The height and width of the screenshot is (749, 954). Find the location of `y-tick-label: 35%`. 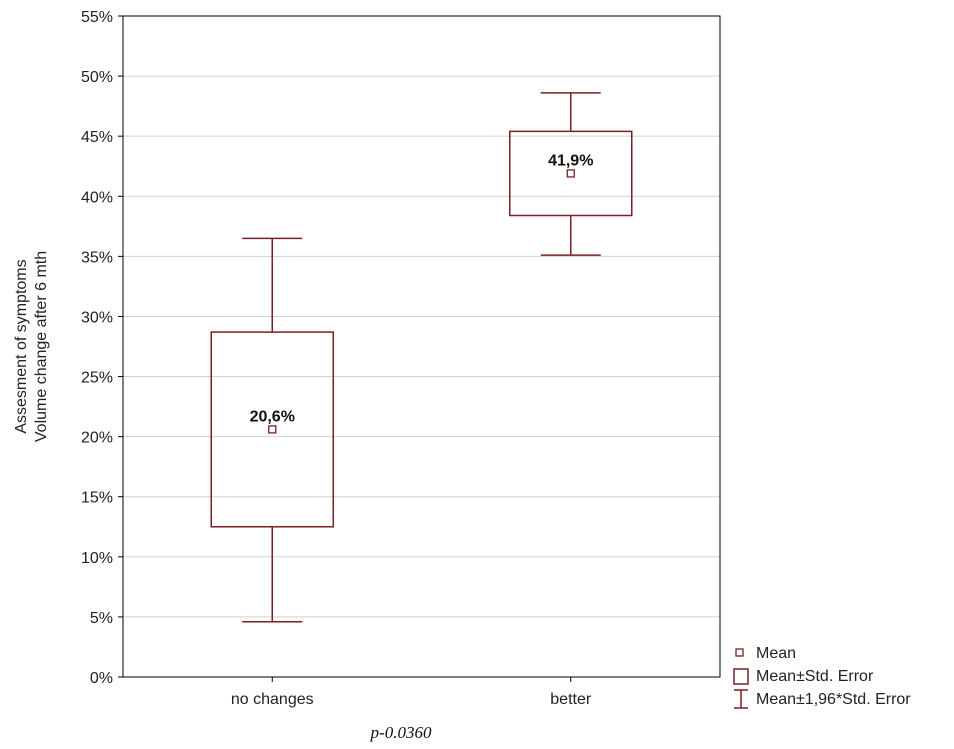

y-tick-label: 35% is located at coordinates (97, 257).